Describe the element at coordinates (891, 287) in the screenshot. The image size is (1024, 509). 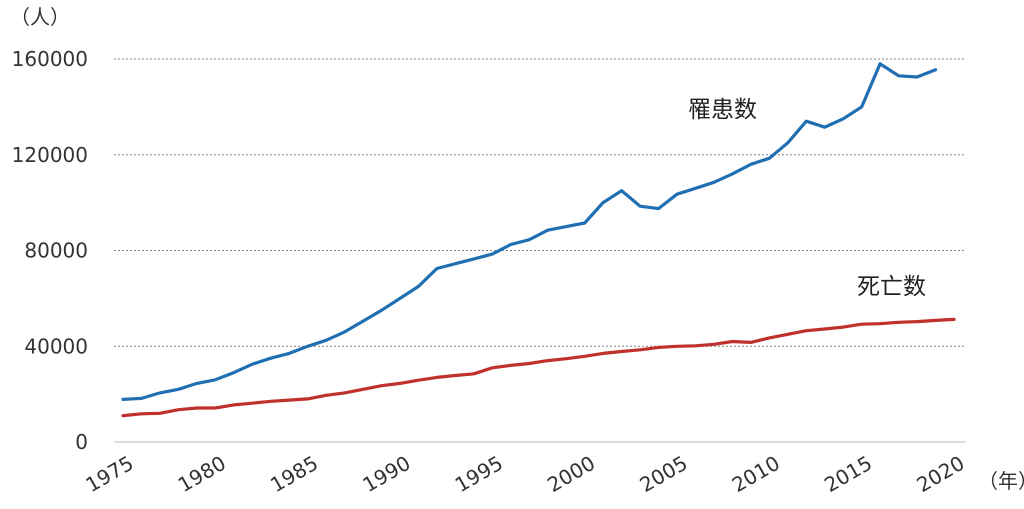
I see `series-label-mortality: 死亡数` at that location.